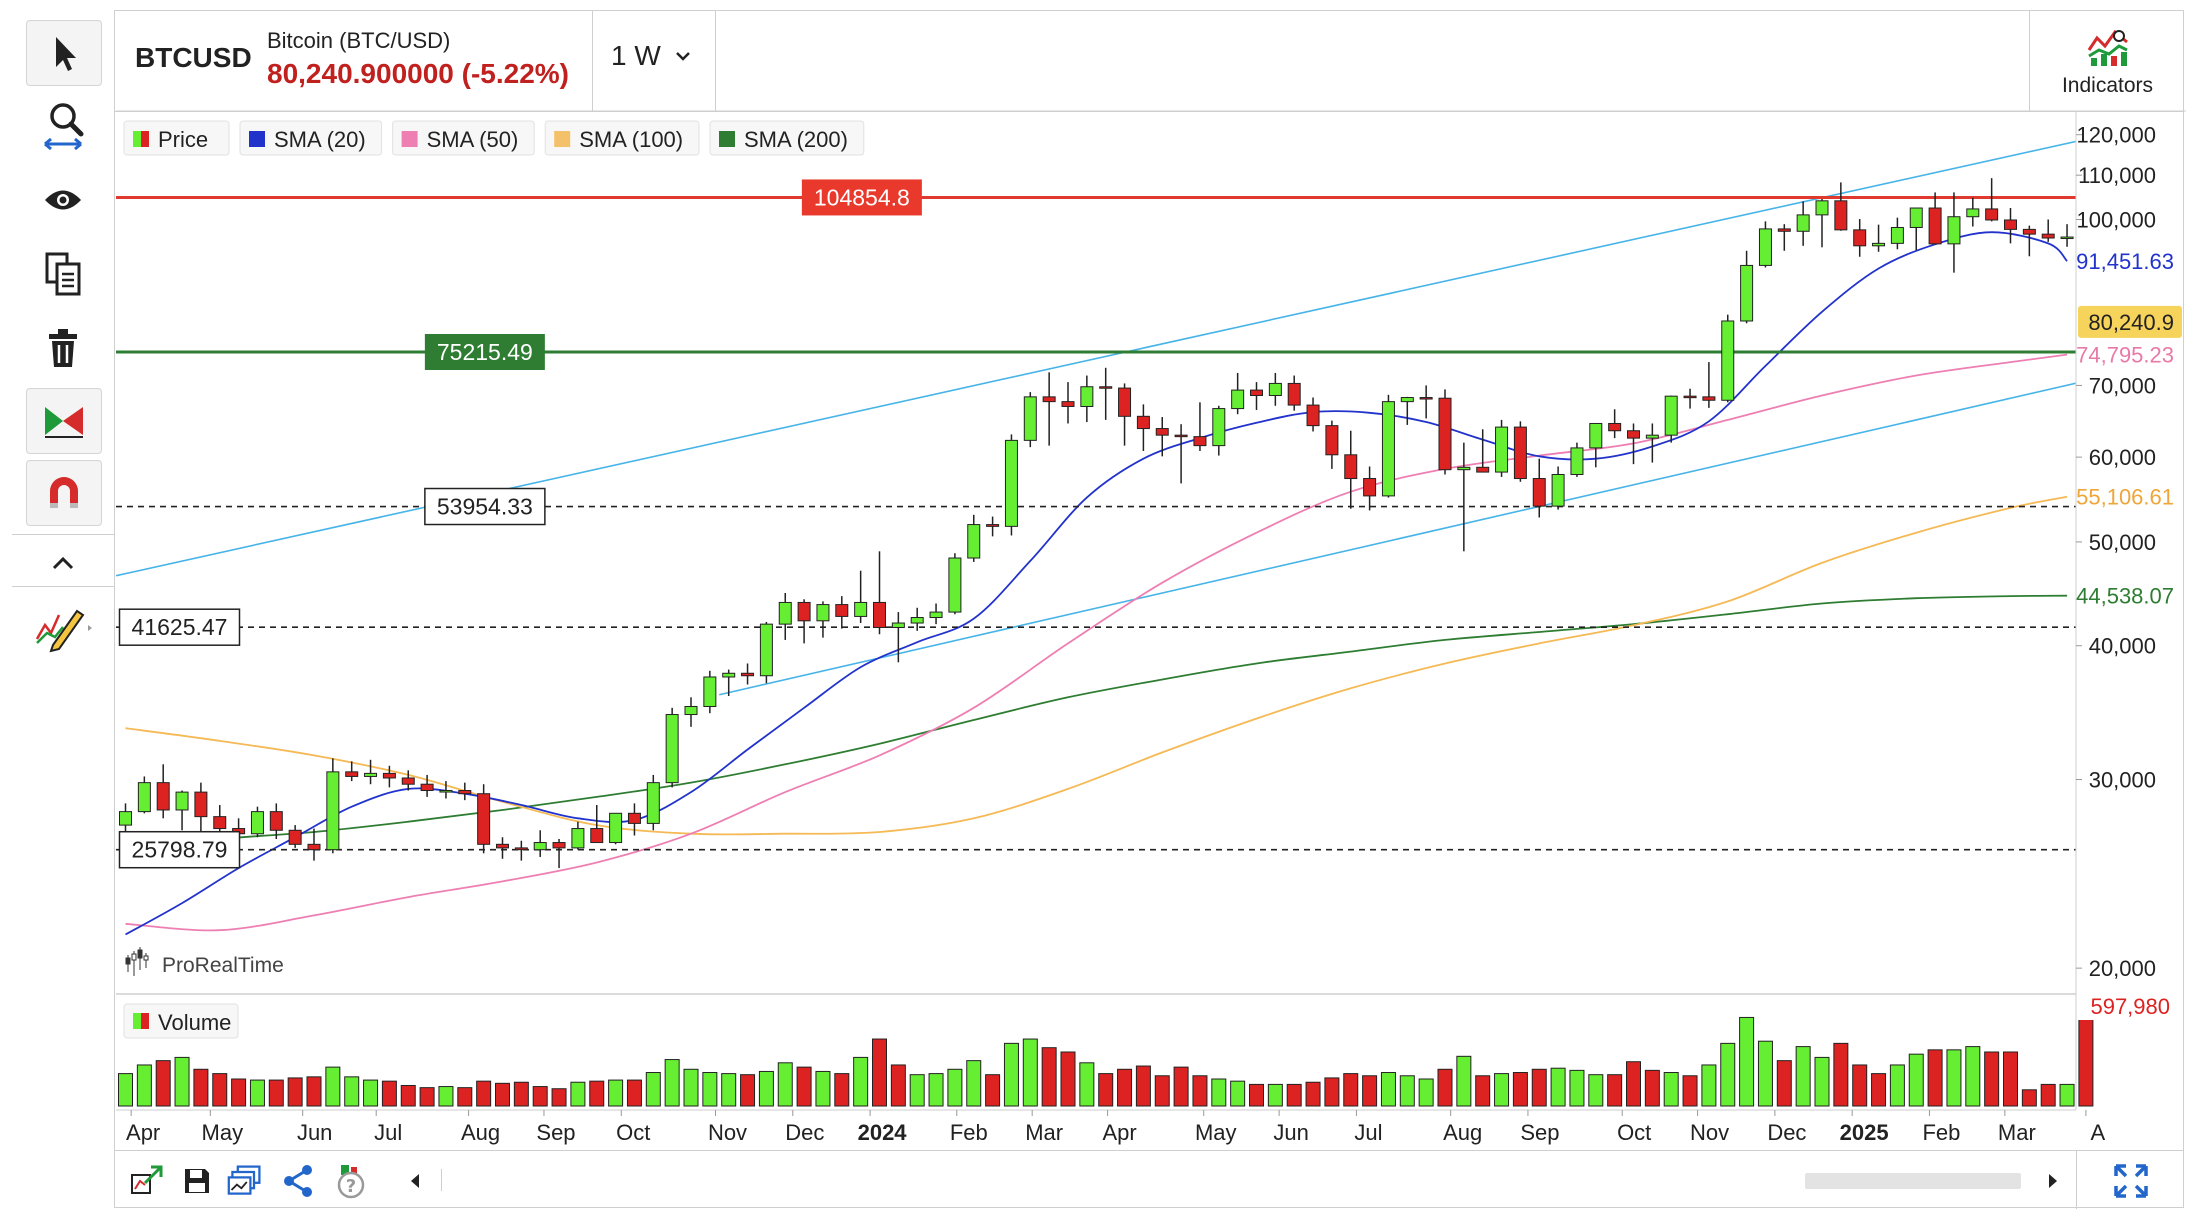 The image size is (2196, 1222). What do you see at coordinates (2107, 60) in the screenshot?
I see `indicators-button: Indicators` at bounding box center [2107, 60].